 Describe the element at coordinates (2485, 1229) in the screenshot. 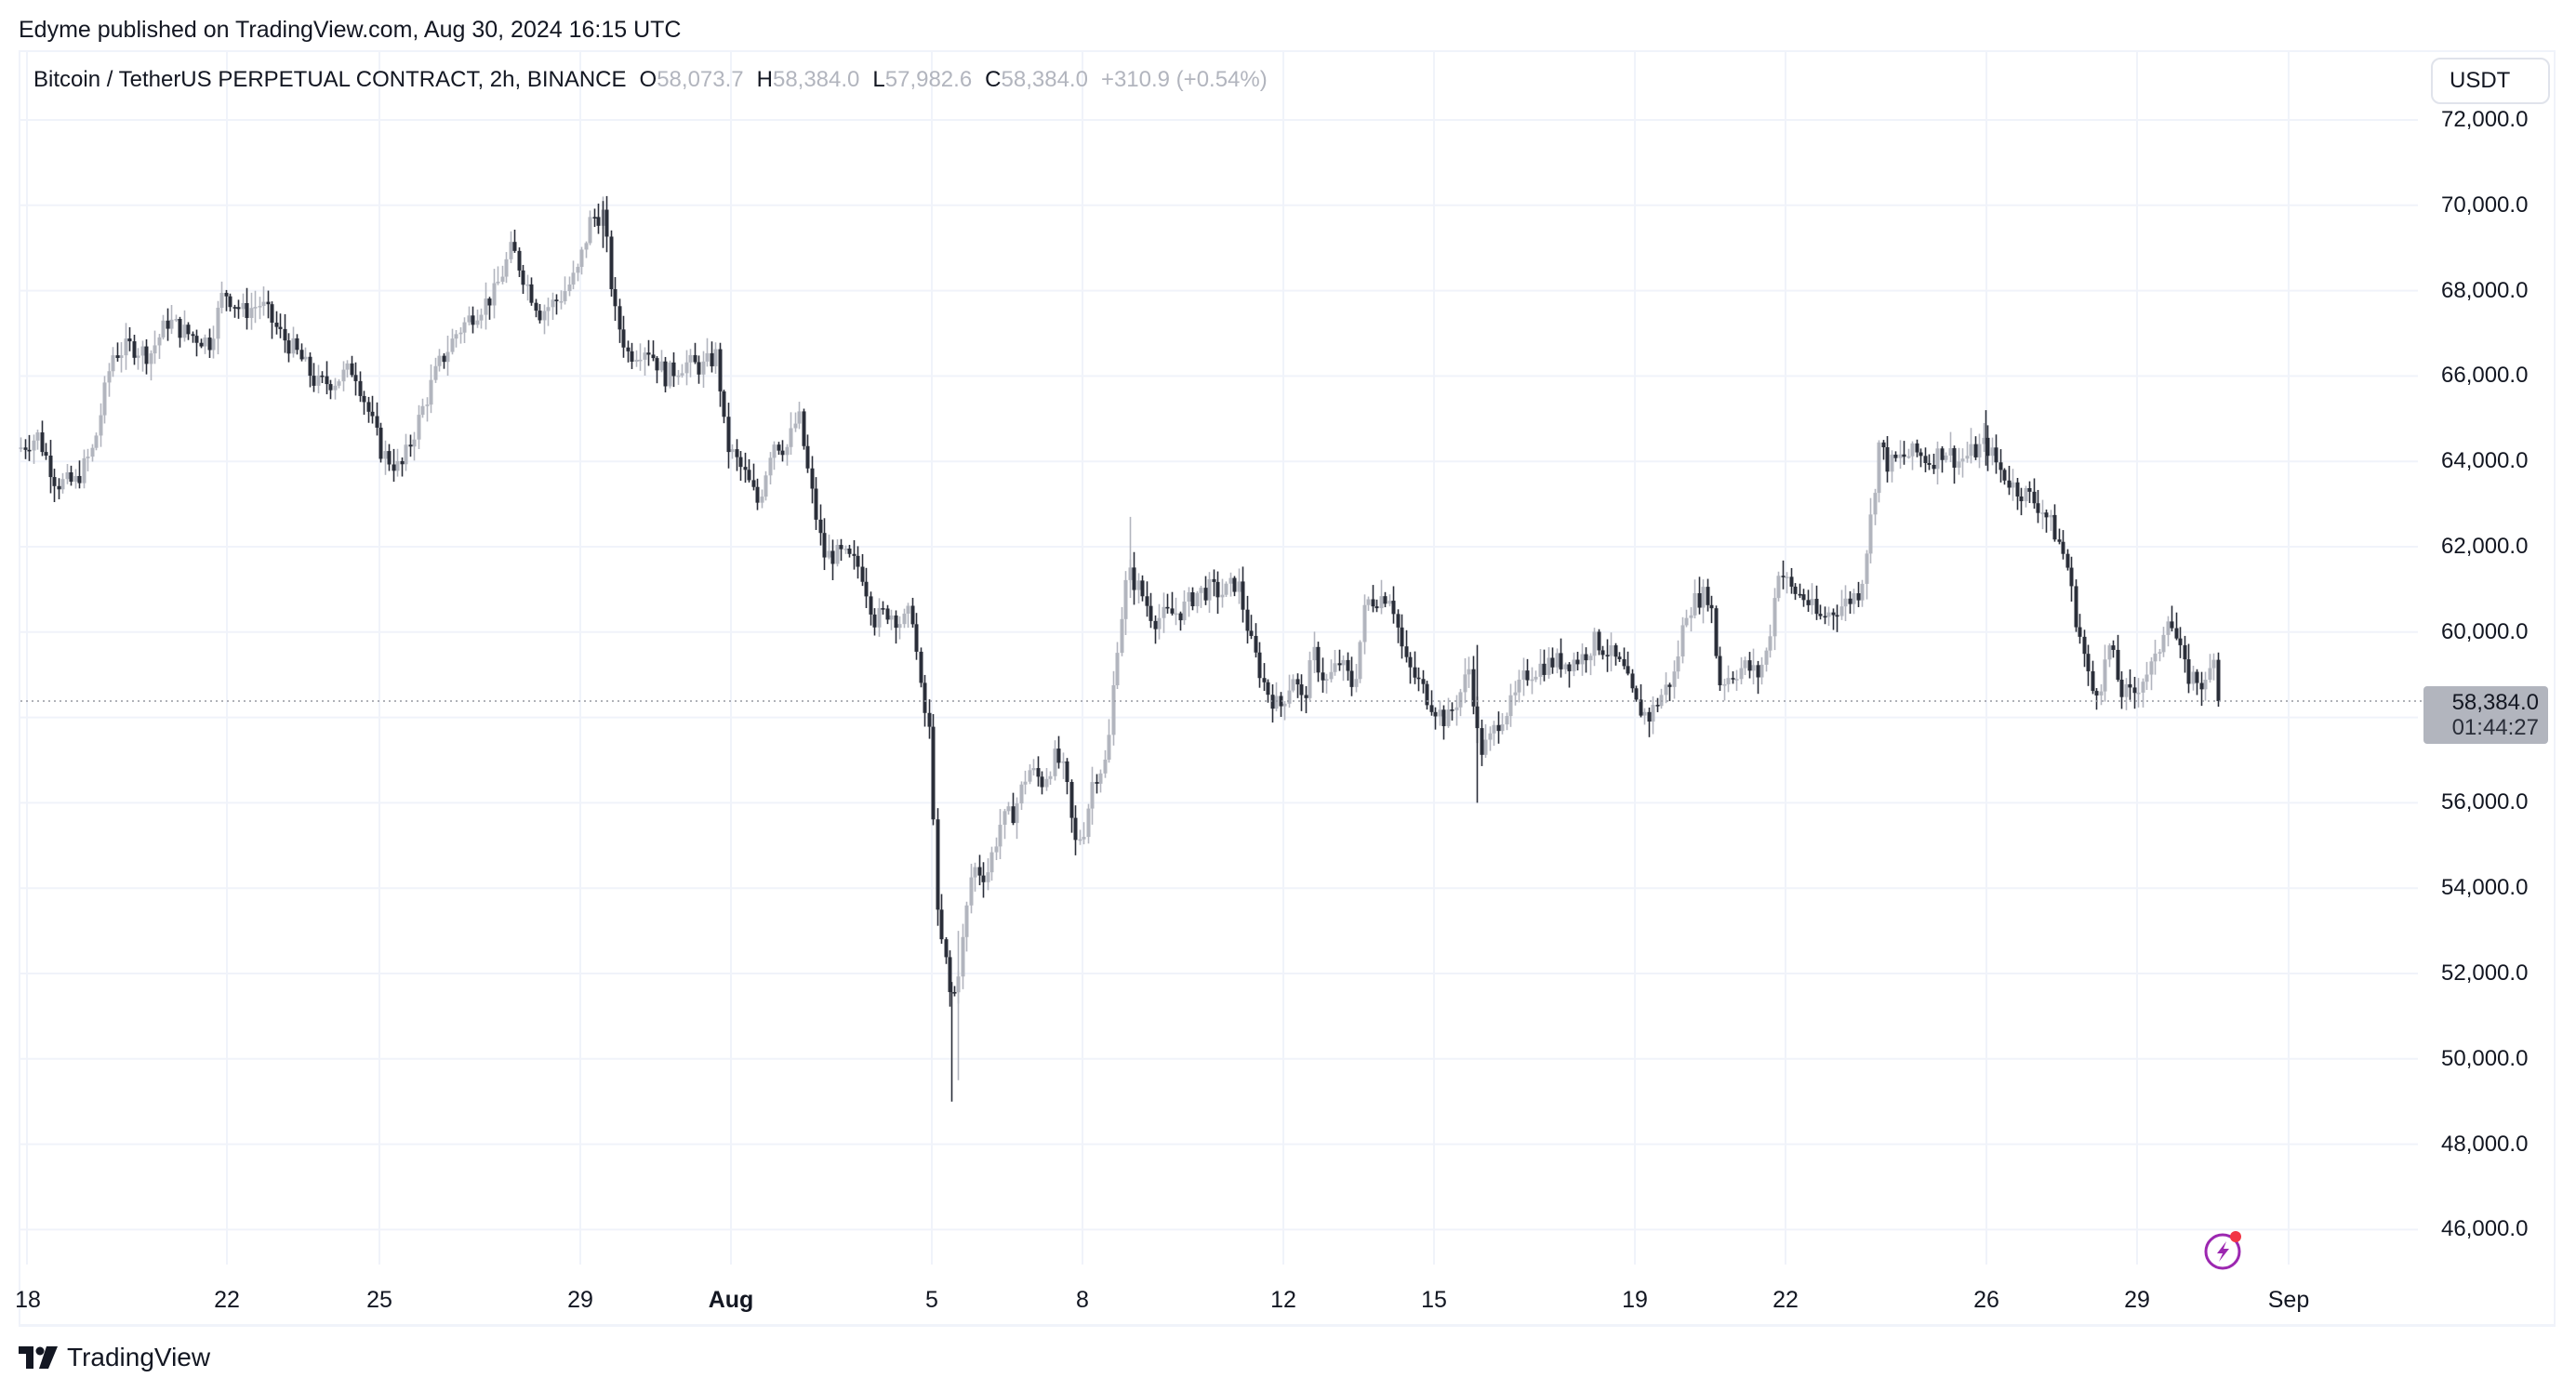

I see `price-tick-label: 46,000.0` at that location.